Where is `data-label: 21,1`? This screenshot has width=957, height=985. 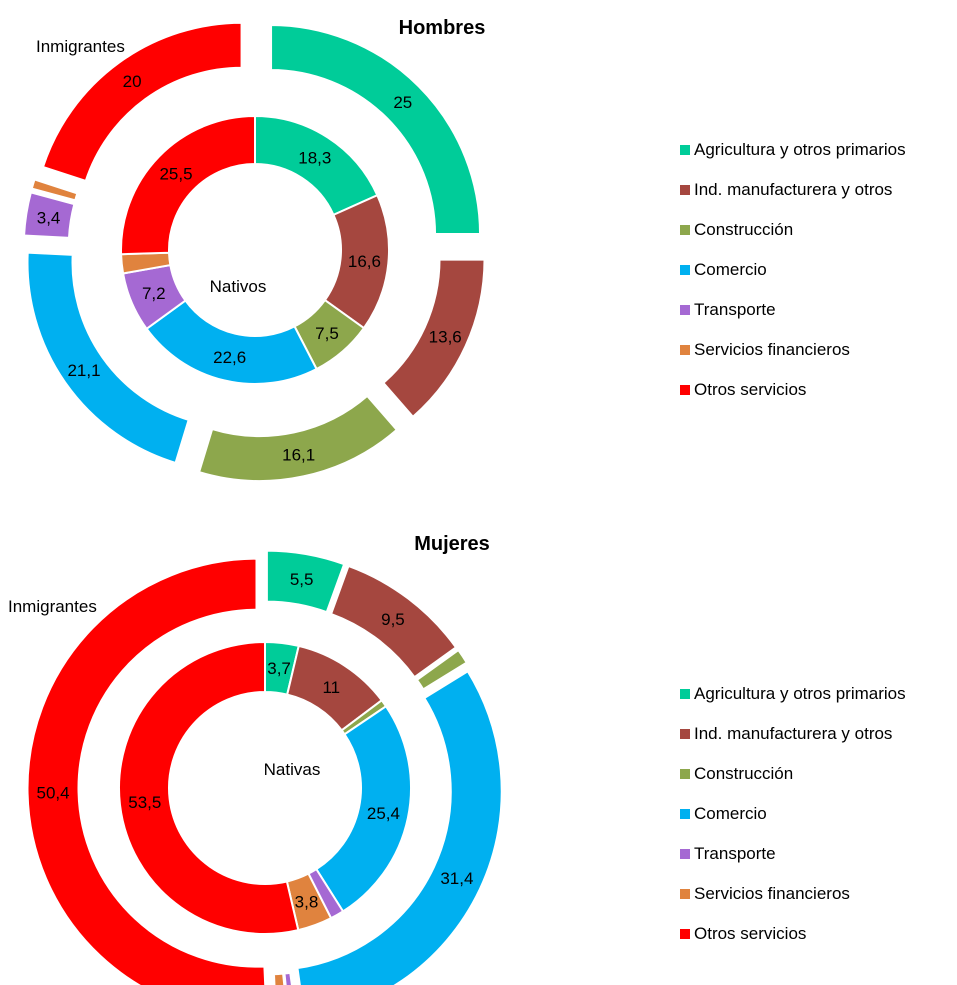
data-label: 21,1 is located at coordinates (83, 370).